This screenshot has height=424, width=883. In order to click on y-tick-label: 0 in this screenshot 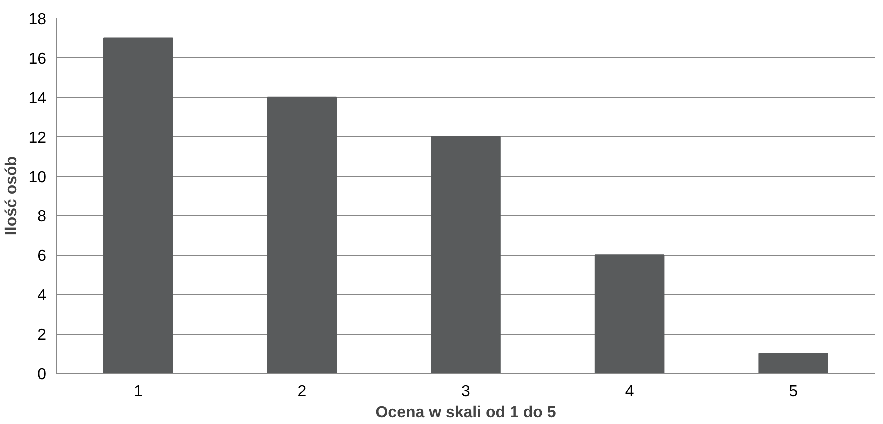, I will do `click(42, 375)`.